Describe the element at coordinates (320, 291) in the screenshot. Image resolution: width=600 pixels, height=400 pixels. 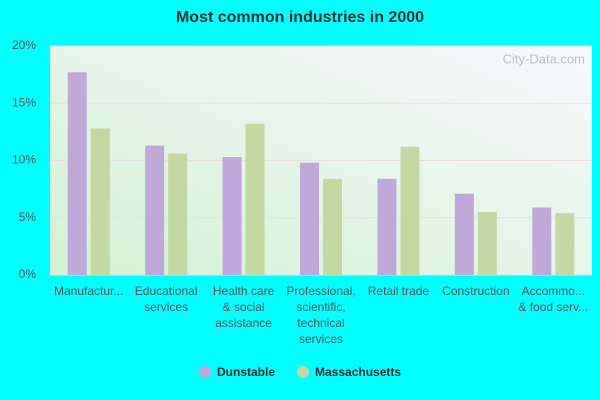
I see `x-tick-label: Professional,` at that location.